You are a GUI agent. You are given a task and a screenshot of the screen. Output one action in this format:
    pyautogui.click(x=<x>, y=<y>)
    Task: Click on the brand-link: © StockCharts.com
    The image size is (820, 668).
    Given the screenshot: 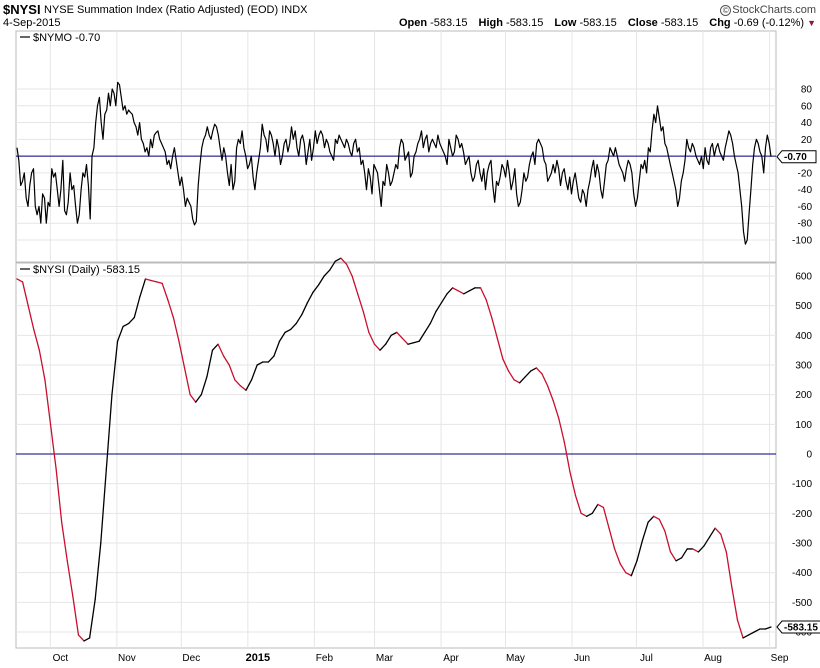 What is the action you would take?
    pyautogui.click(x=768, y=10)
    